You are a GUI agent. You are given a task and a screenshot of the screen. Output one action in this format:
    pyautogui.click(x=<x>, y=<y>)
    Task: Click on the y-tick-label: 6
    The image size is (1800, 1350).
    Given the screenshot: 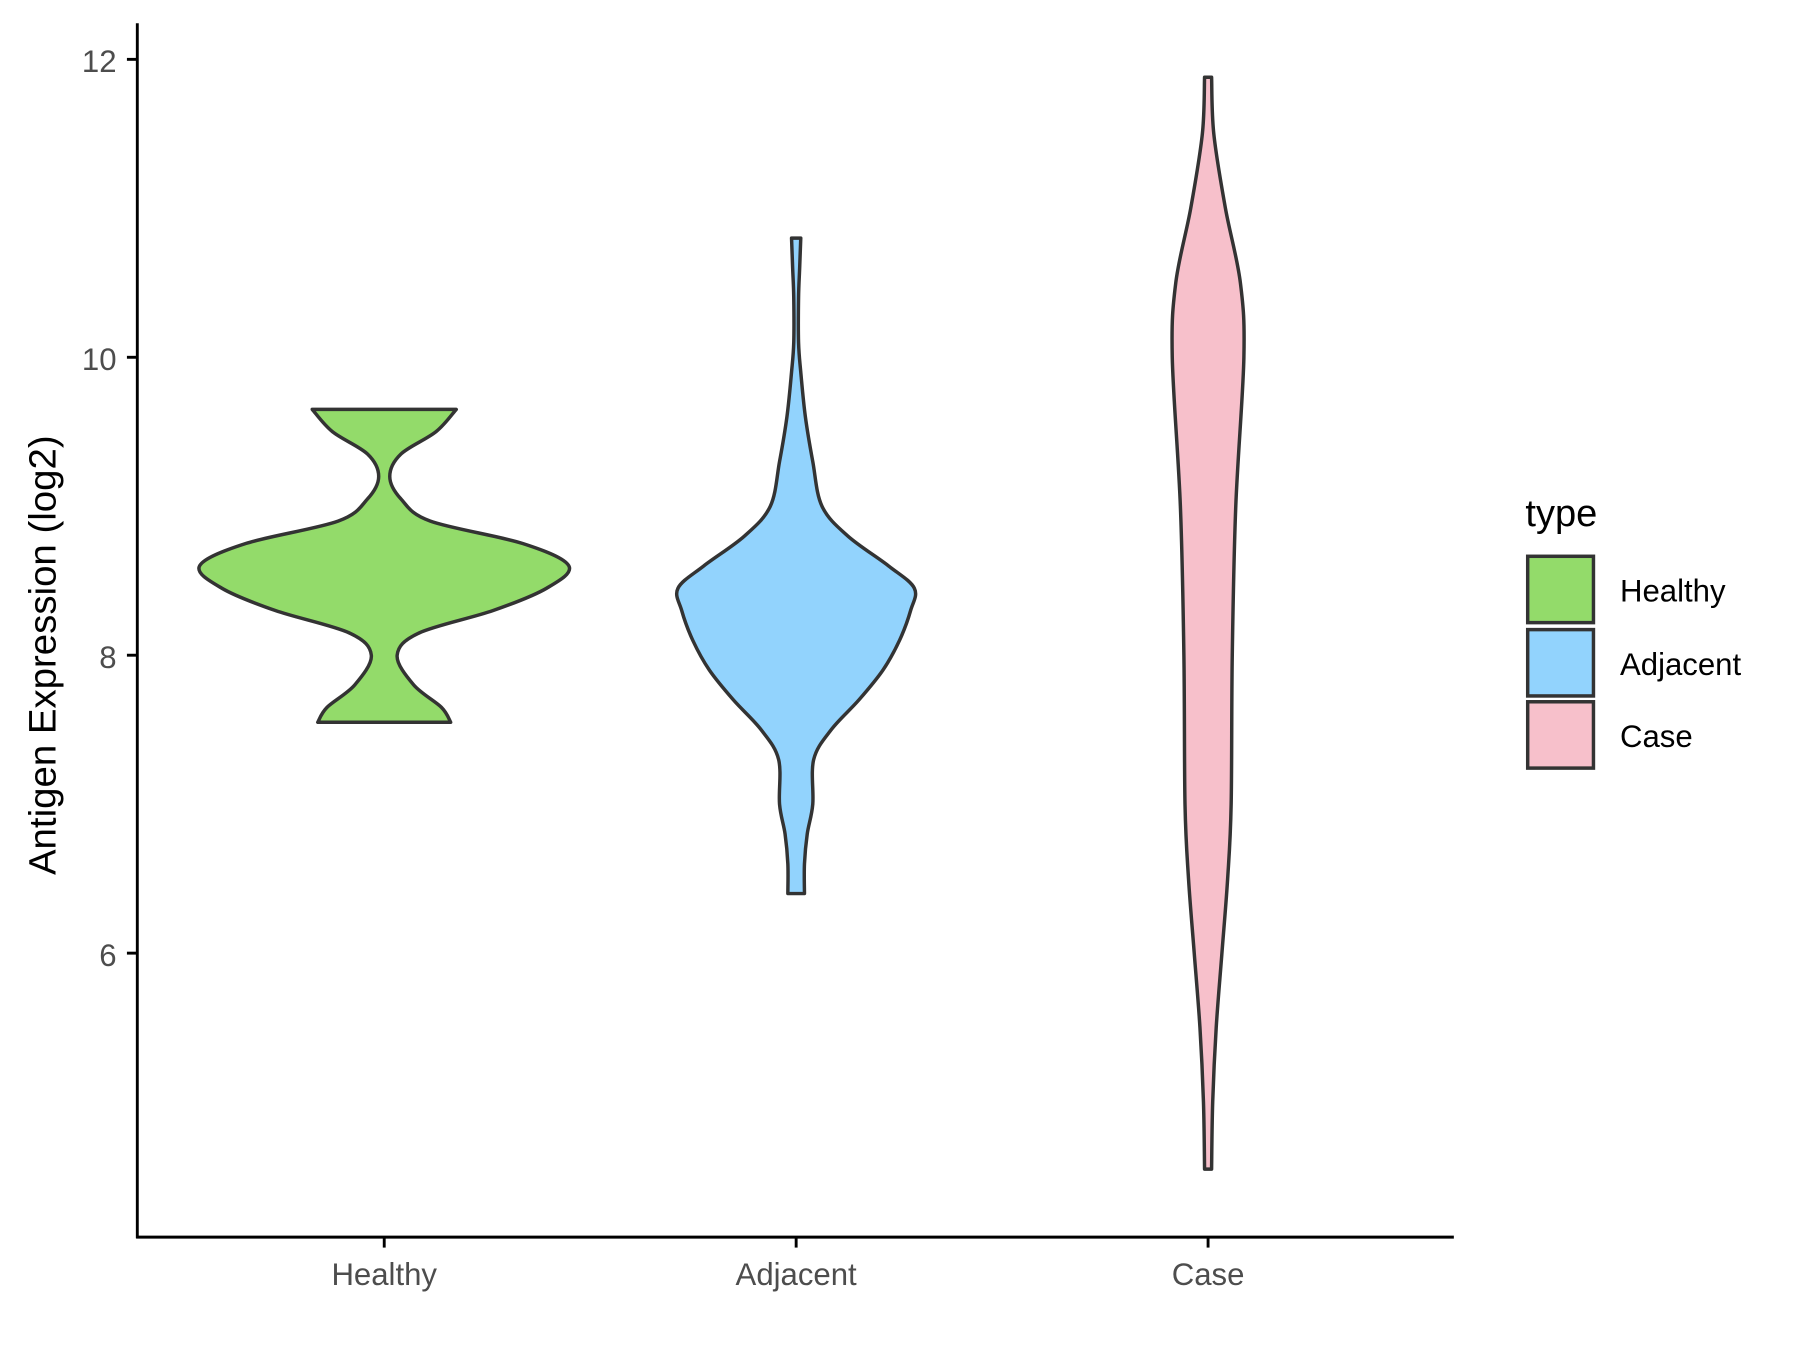 What is the action you would take?
    pyautogui.click(x=107, y=955)
    